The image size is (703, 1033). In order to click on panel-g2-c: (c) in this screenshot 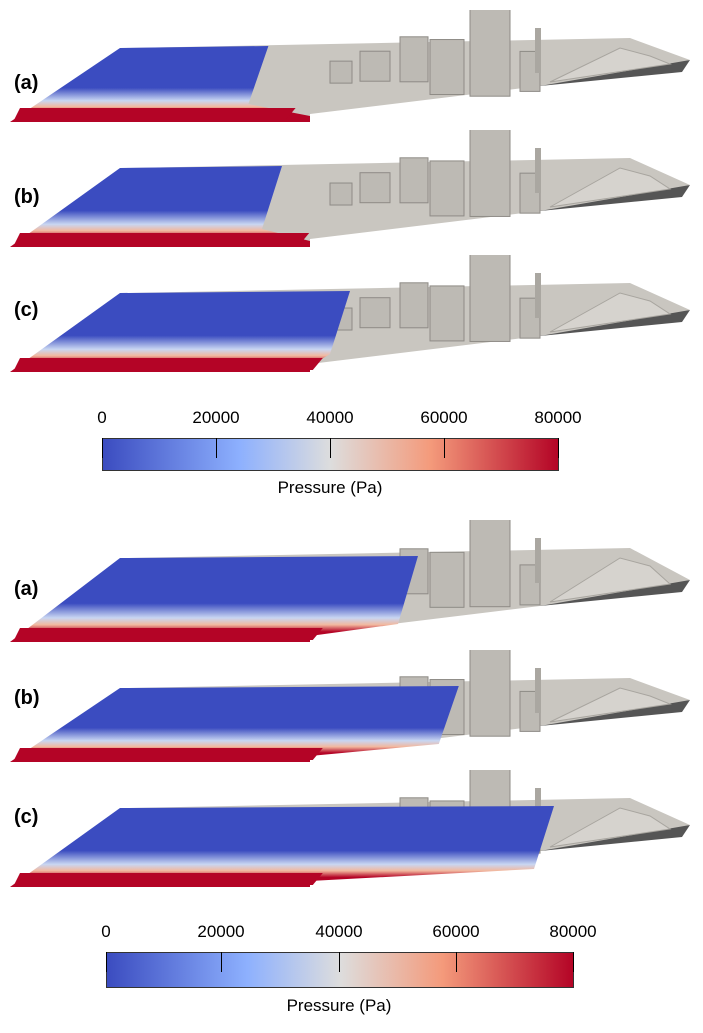, I will do `click(351, 832)`.